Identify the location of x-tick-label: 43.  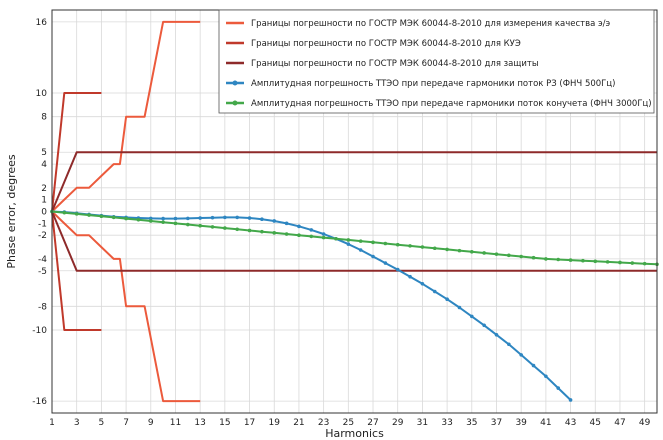
(570, 423).